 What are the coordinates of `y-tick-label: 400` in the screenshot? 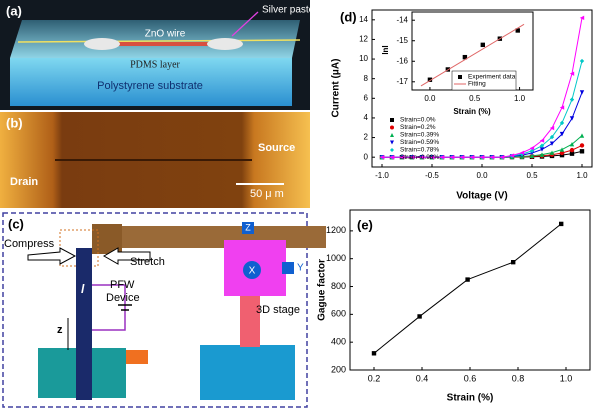 It's located at (338, 342).